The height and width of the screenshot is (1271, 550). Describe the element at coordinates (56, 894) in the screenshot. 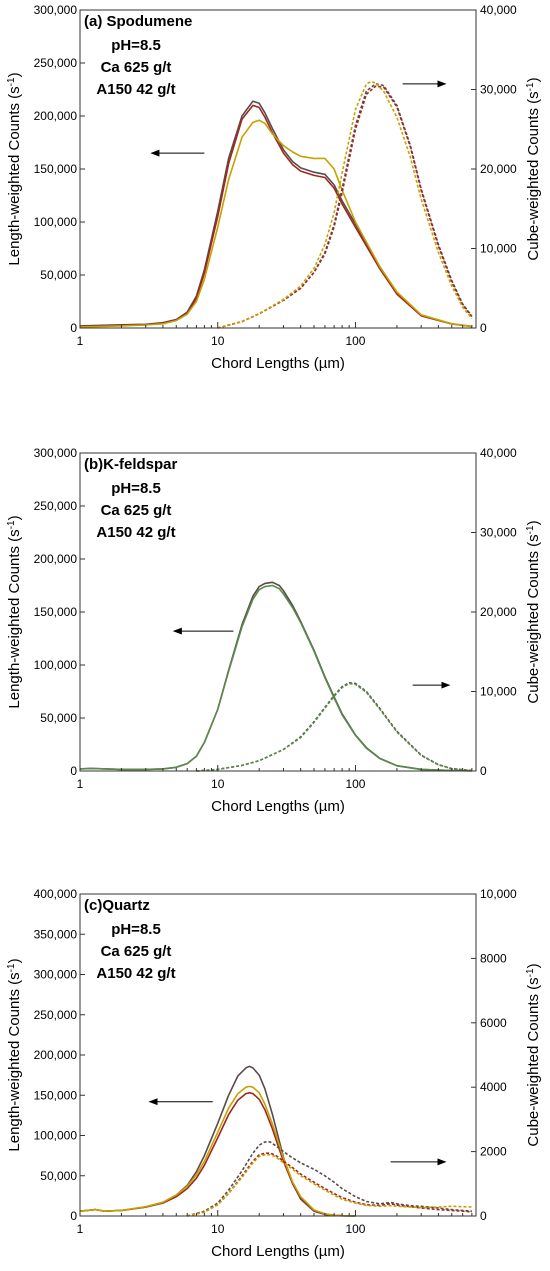

I see `y-left-tick-label: 400,000` at that location.